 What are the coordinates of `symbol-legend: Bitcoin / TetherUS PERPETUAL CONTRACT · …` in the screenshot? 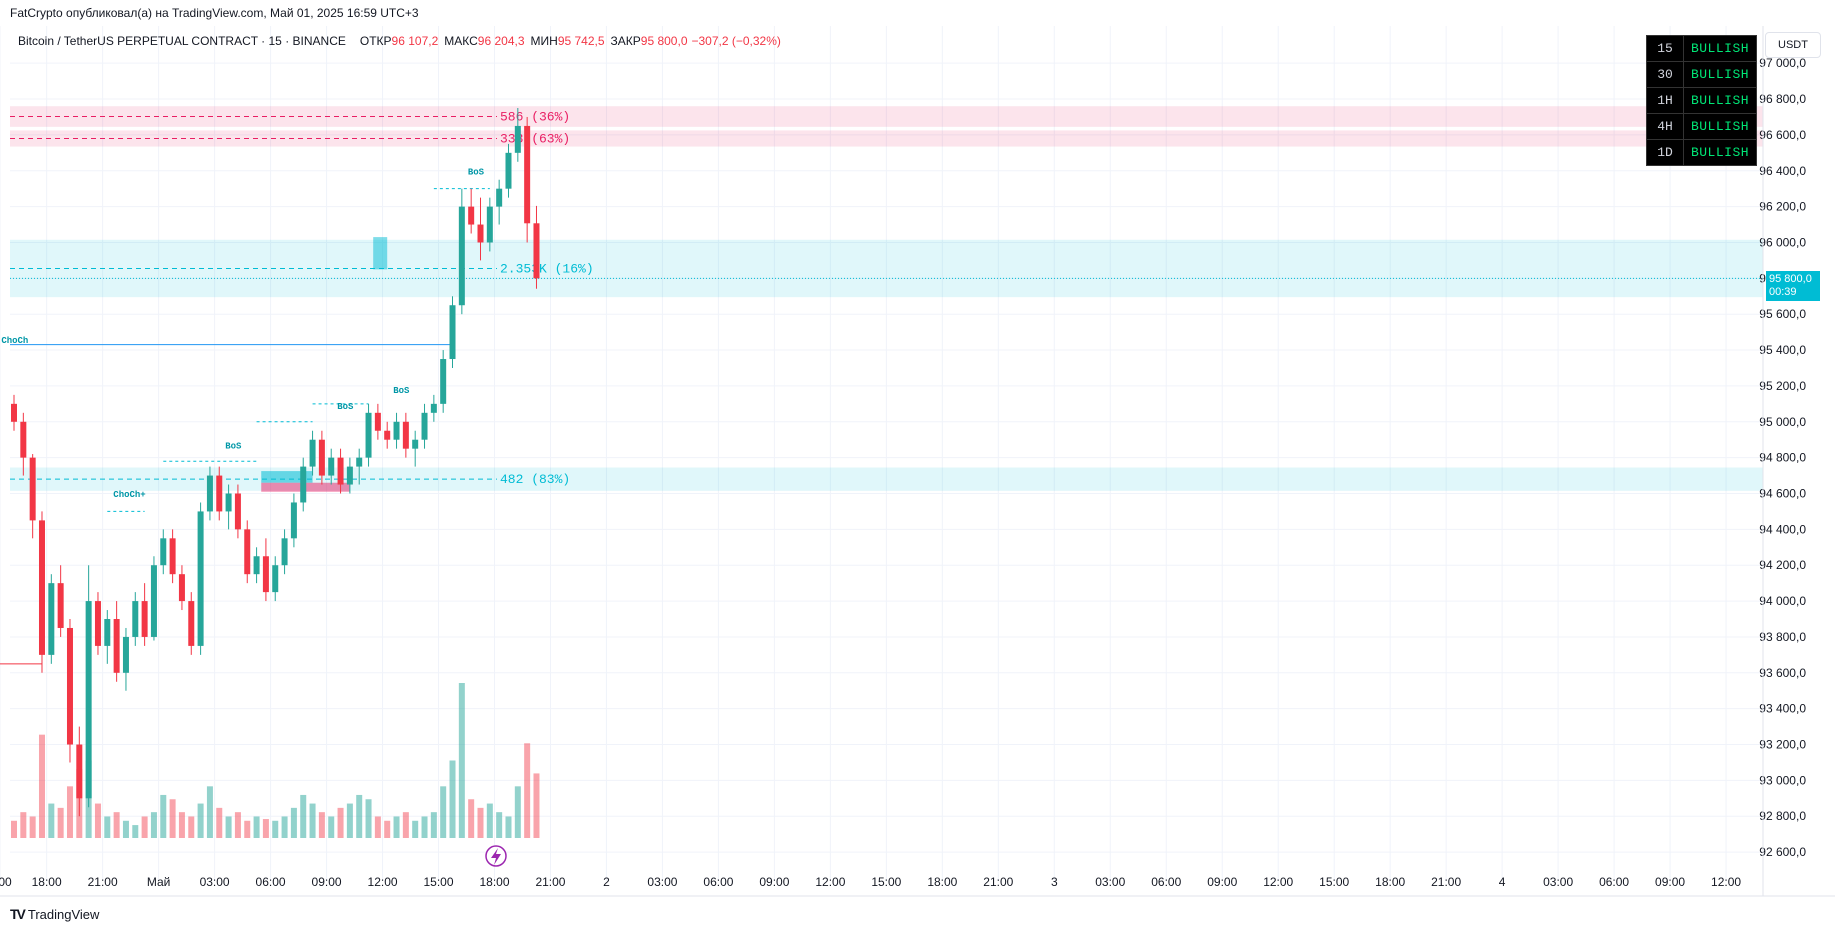 It's located at (399, 41).